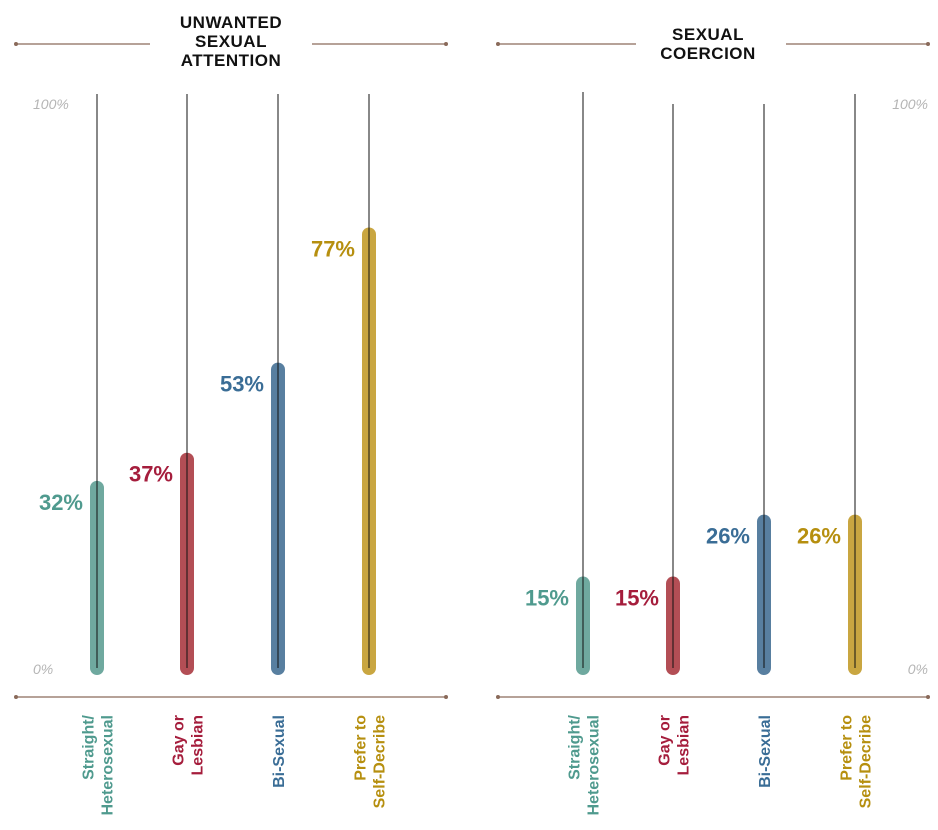  Describe the element at coordinates (333, 248) in the screenshot. I see `data-label: 77%` at that location.